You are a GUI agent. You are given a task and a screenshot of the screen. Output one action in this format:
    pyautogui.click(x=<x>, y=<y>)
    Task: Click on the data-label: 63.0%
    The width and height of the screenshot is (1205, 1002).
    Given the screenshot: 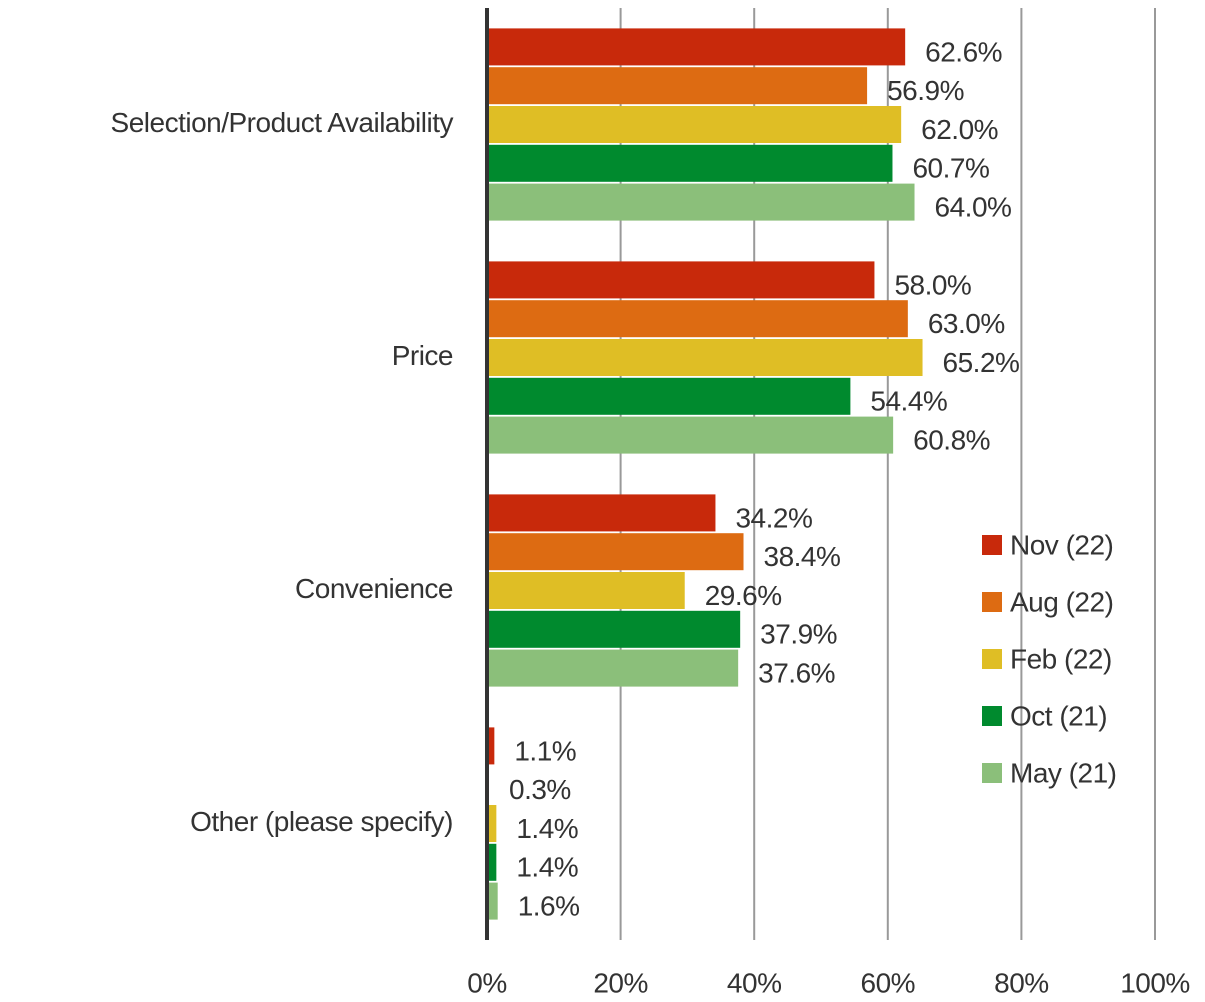 What is the action you would take?
    pyautogui.click(x=966, y=323)
    